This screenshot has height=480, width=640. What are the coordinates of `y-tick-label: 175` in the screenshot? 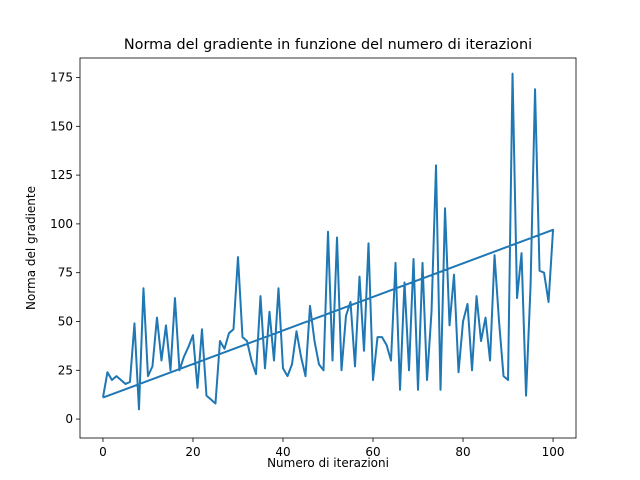 It's located at (61, 78).